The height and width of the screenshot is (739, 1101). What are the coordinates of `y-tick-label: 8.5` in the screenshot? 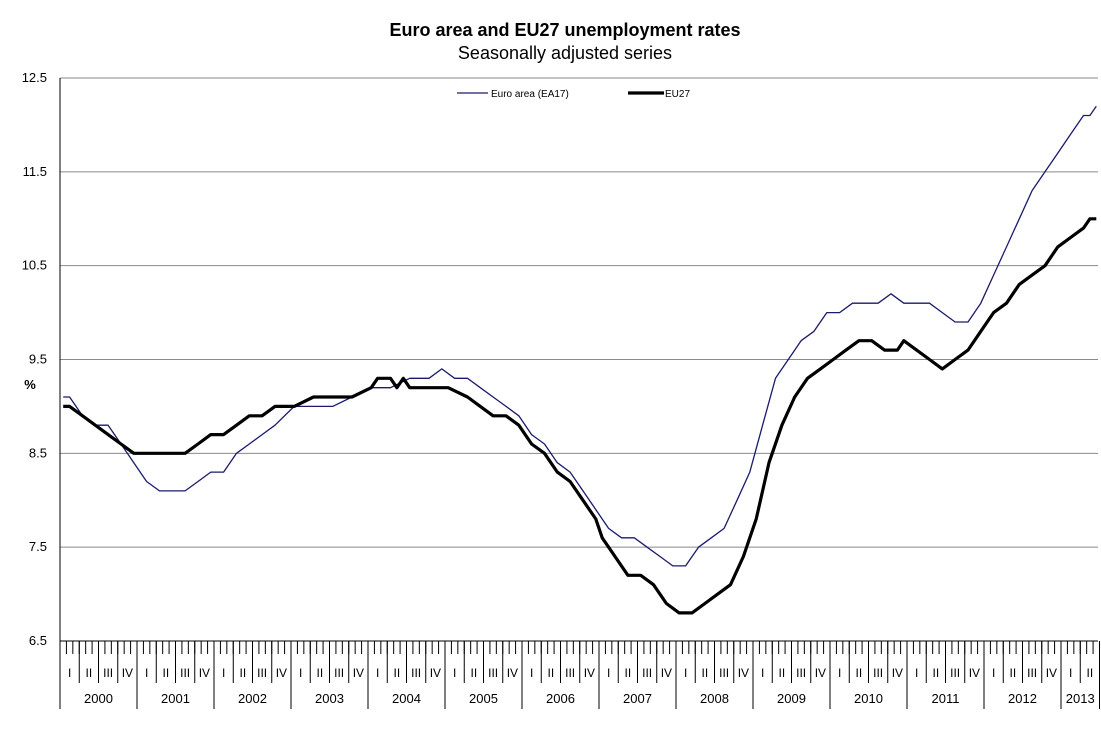 It's located at (38, 452).